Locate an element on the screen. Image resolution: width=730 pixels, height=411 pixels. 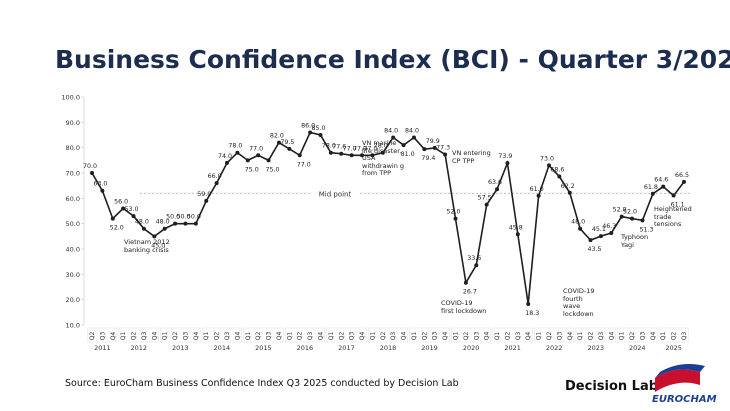
annotation: Heightened trade tensions is located at coordinates (673, 216).